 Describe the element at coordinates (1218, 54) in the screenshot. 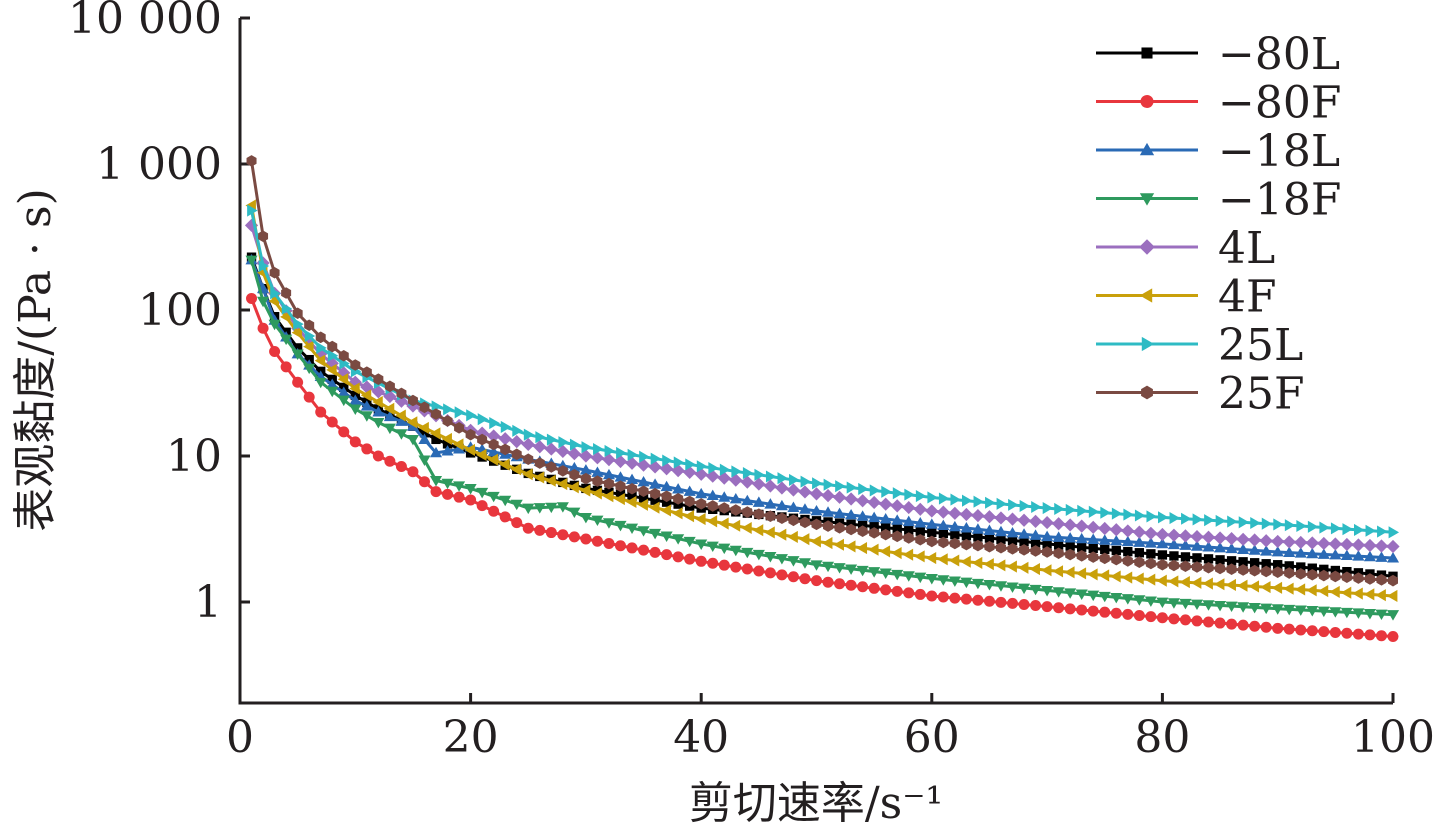

I see `legend-item: −80L` at that location.